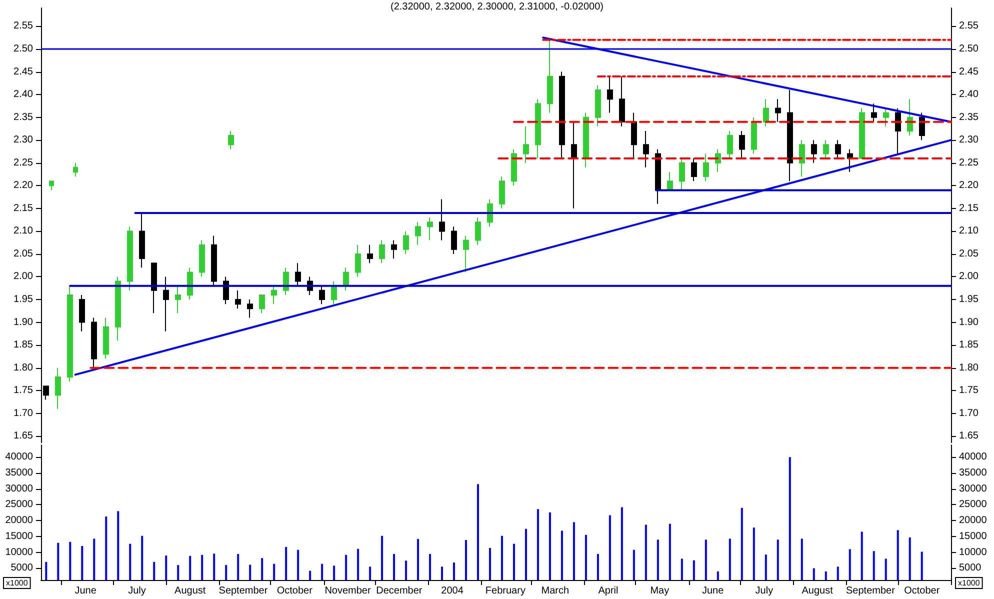 This screenshot has height=599, width=994. I want to click on y2-tick-label: 2.20, so click(969, 186).